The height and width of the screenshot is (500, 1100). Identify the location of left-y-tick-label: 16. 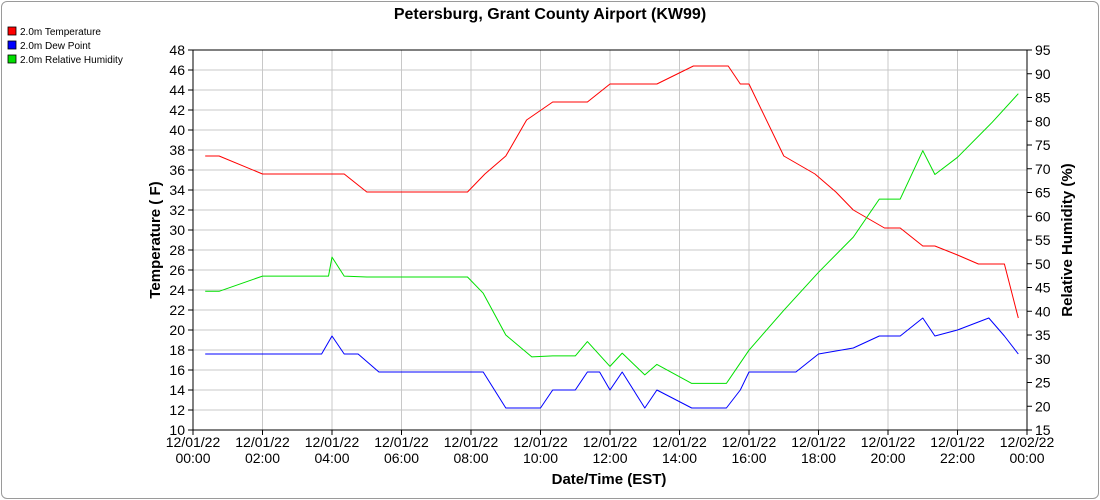
(177, 370).